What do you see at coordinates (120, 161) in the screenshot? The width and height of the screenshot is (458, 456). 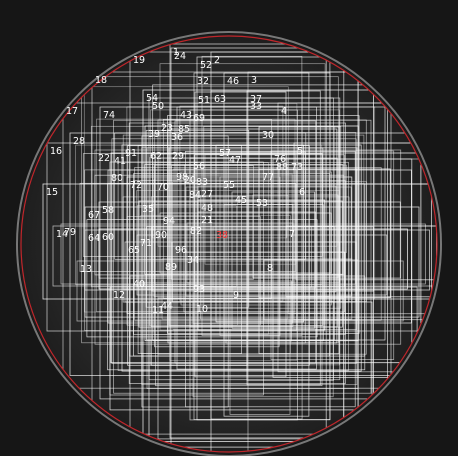 I see `box-label-41: 41` at bounding box center [120, 161].